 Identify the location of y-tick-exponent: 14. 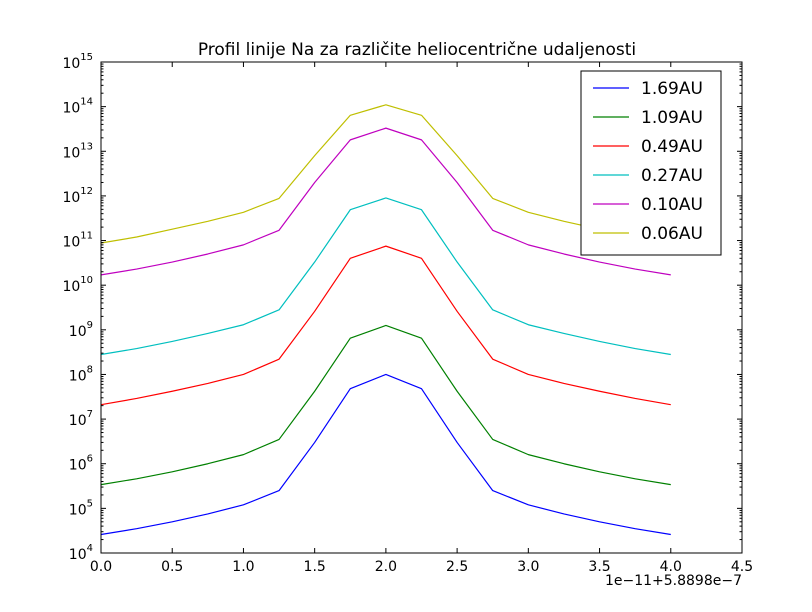
(86, 102).